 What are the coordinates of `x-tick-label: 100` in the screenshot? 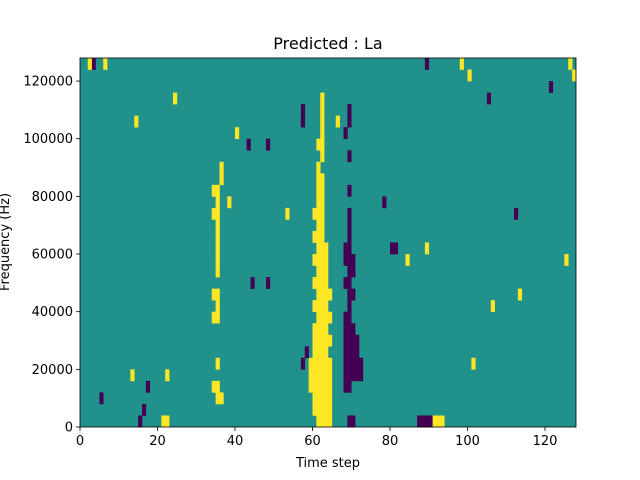 It's located at (467, 441).